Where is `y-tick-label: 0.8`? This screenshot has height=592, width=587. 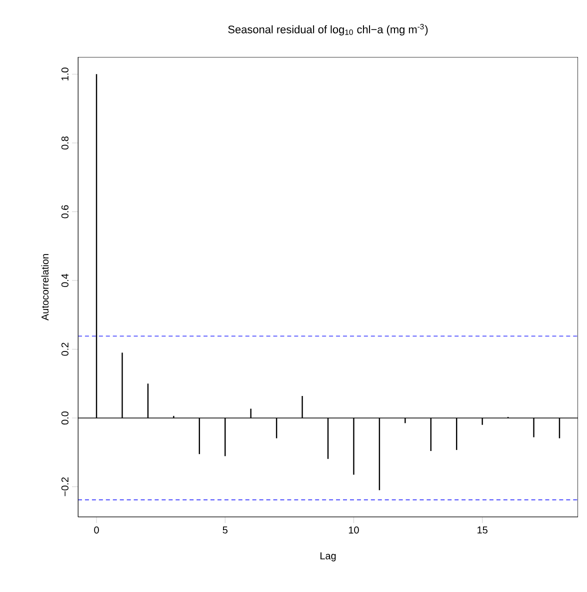
y-tick-label: 0.8 is located at coordinates (64, 143).